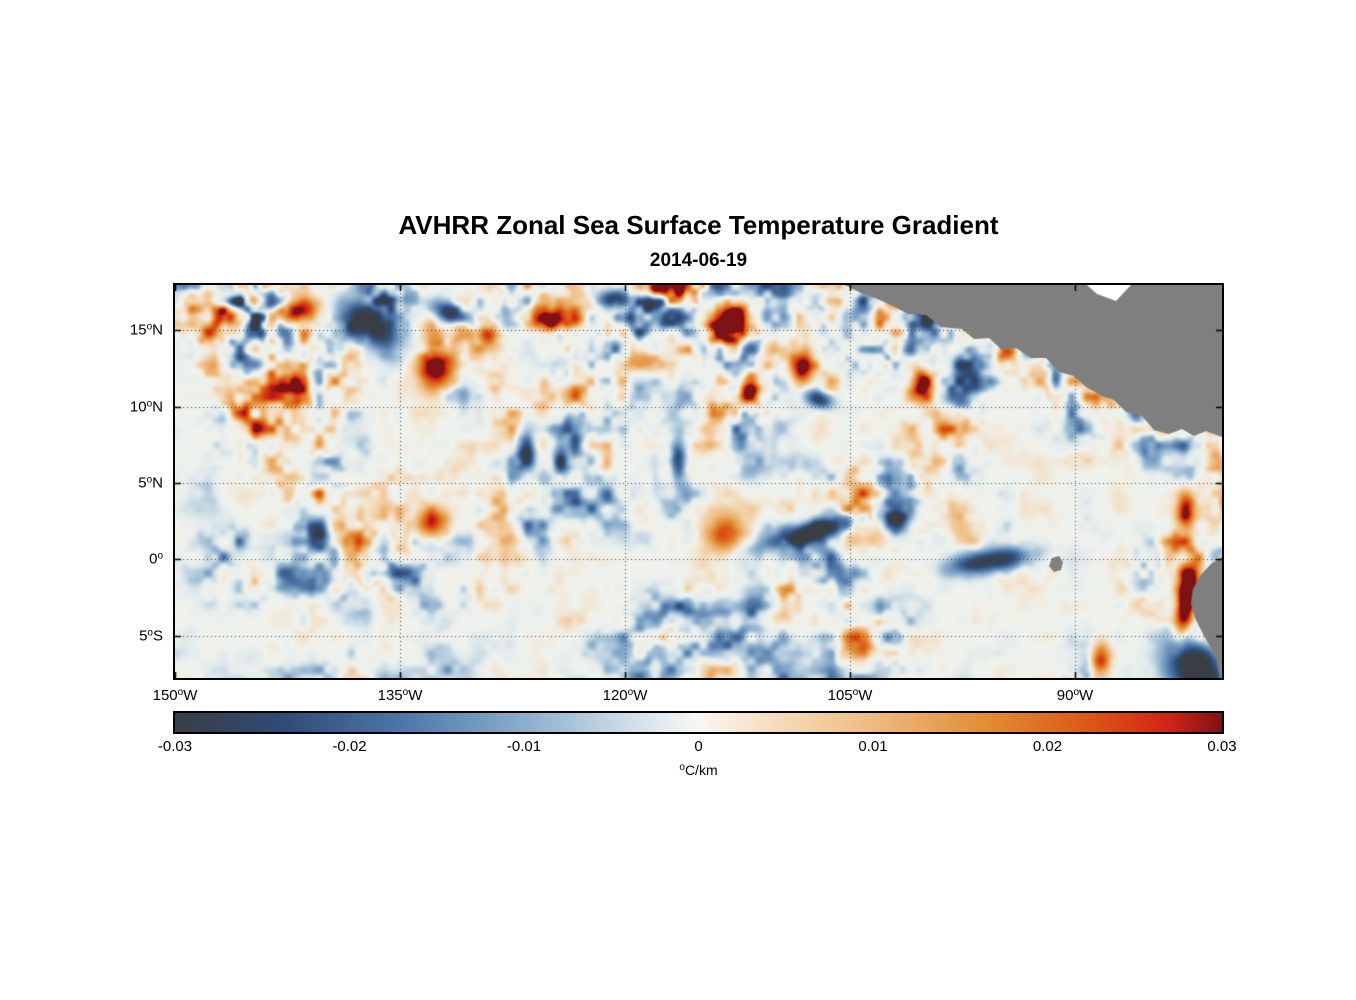 This screenshot has width=1356, height=1000. Describe the element at coordinates (625, 695) in the screenshot. I see `lon-tick-label: 120oW` at that location.